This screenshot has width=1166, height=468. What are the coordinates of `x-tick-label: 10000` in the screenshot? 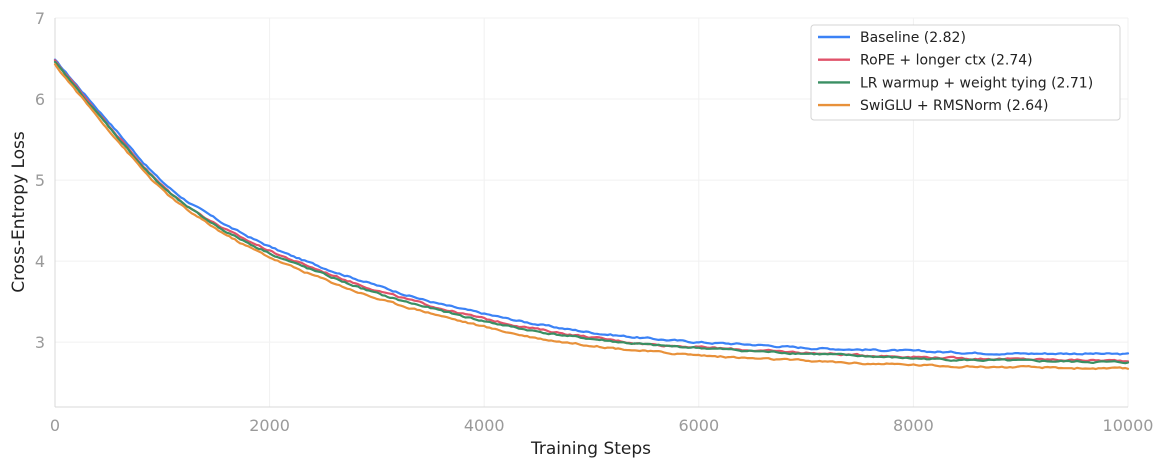 It's located at (1128, 425).